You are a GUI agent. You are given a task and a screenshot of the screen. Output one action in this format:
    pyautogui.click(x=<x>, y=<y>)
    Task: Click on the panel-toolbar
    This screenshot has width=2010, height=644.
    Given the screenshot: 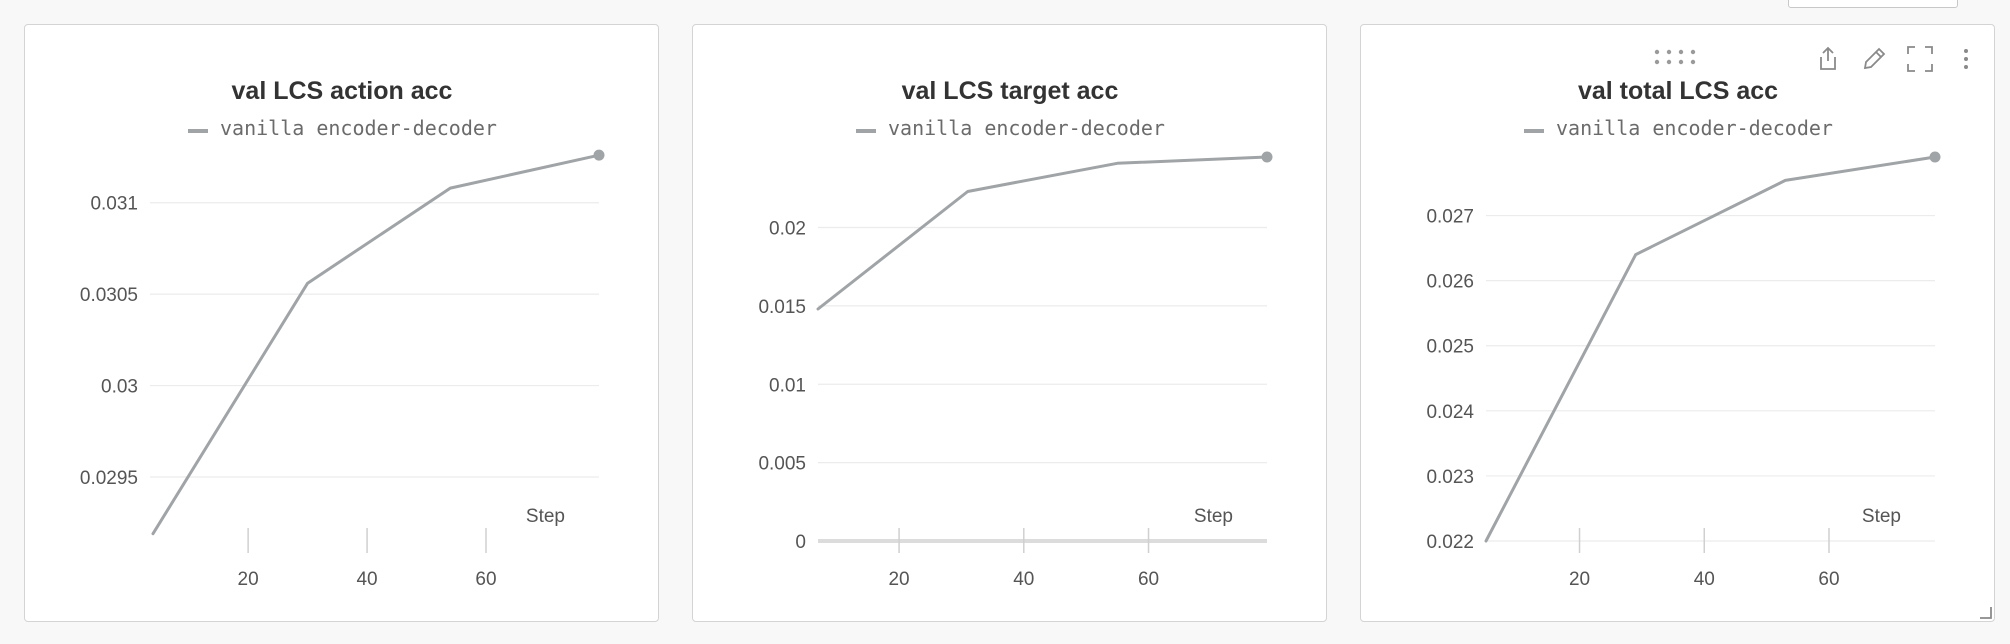 What is the action you would take?
    pyautogui.click(x=1897, y=59)
    